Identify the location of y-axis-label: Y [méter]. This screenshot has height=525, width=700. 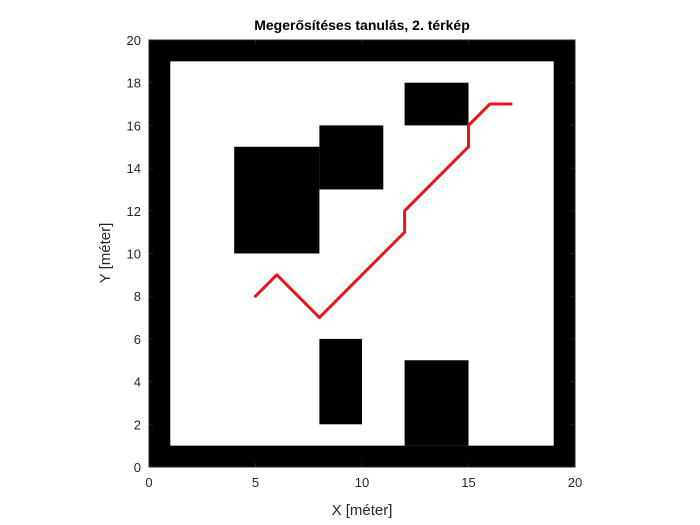
(105, 253).